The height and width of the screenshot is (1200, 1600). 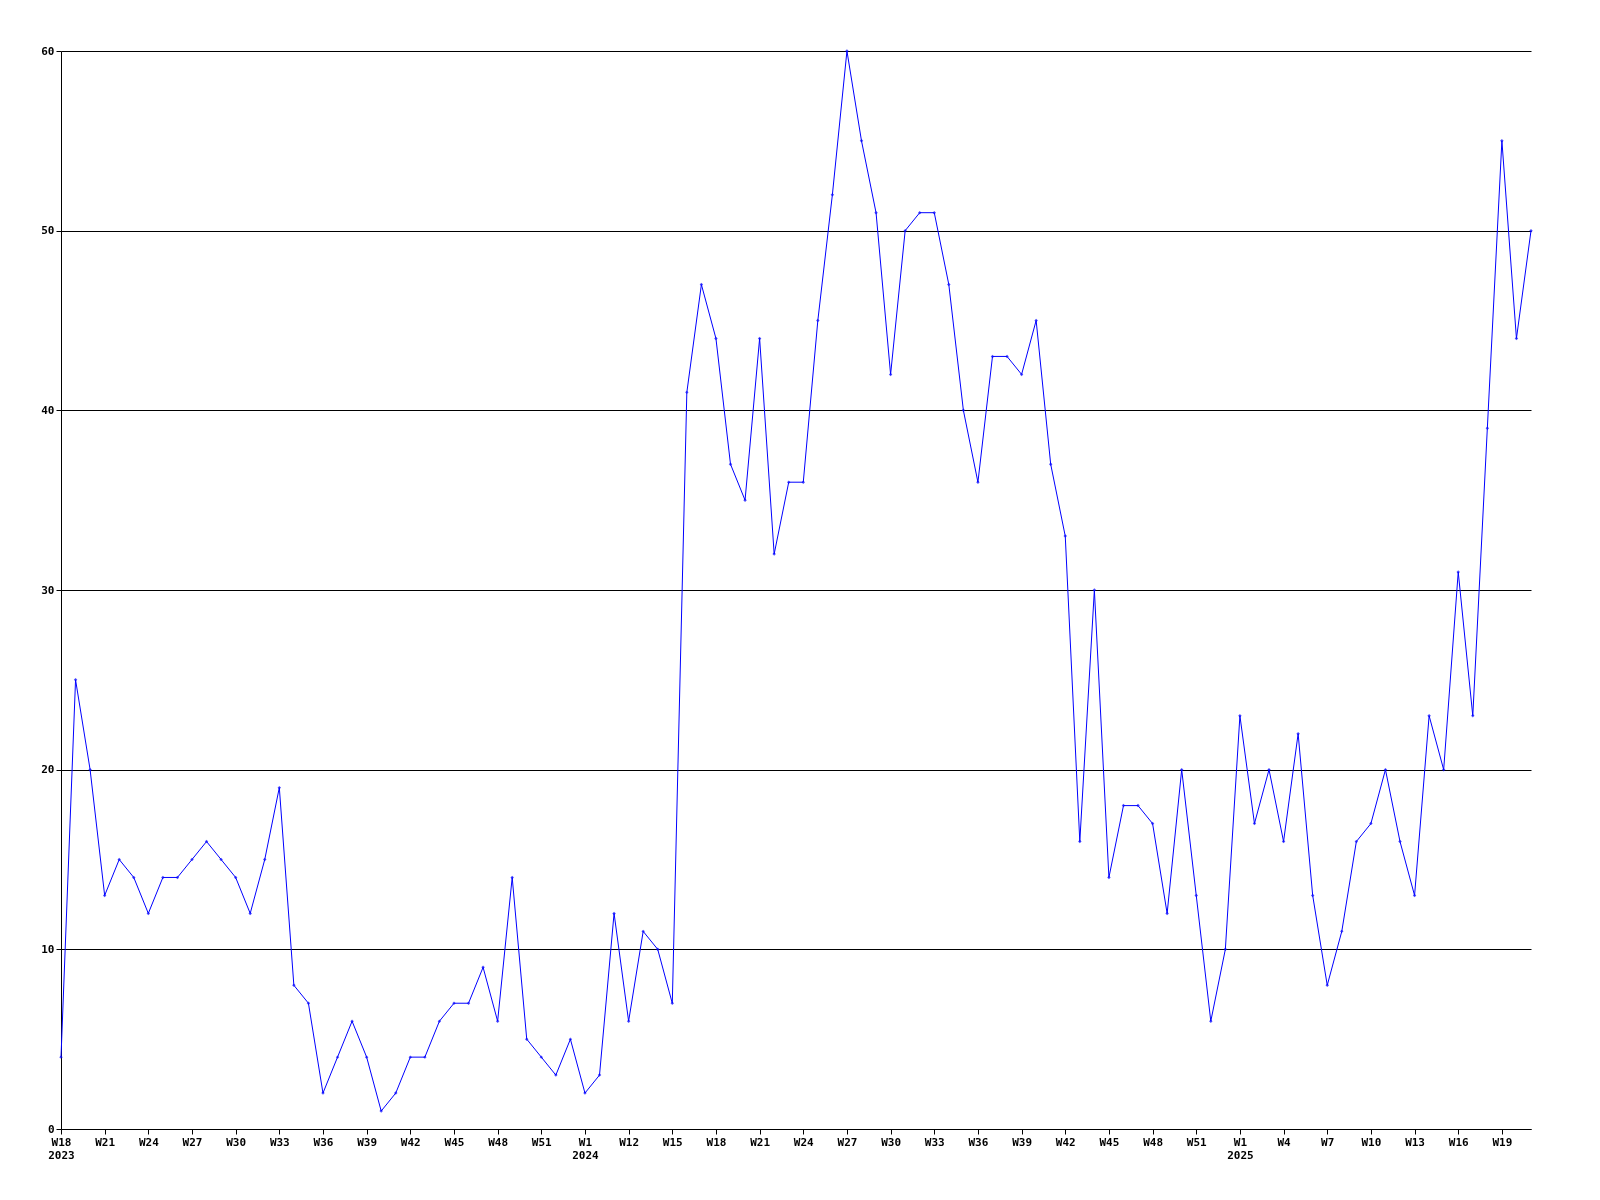 What do you see at coordinates (51, 1129) in the screenshot?
I see `y-tick-label: 0` at bounding box center [51, 1129].